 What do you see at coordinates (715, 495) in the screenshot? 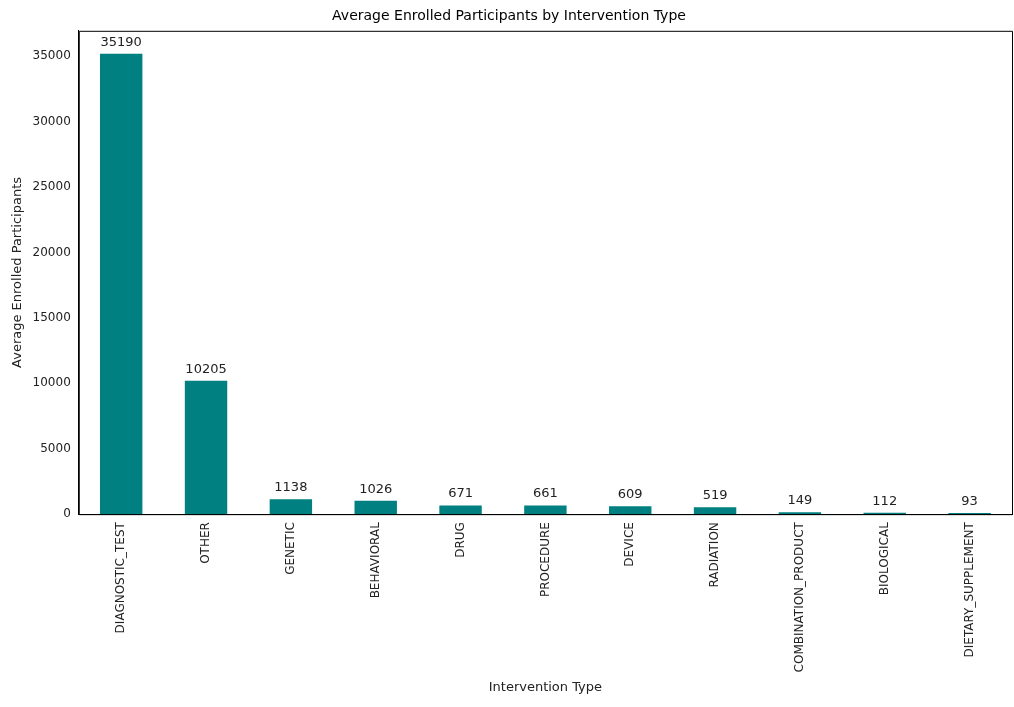
I see `data-label: 519` at bounding box center [715, 495].